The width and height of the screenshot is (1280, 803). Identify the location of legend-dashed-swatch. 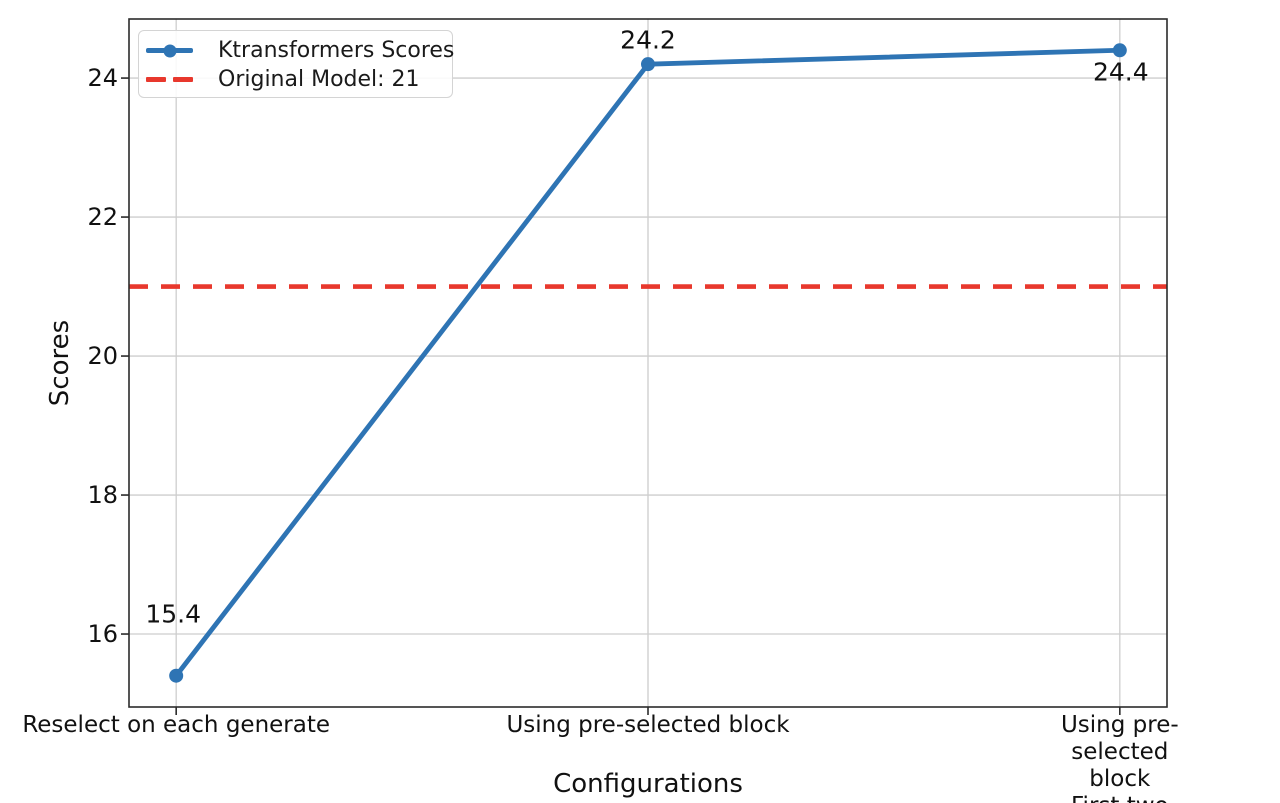
(169, 79).